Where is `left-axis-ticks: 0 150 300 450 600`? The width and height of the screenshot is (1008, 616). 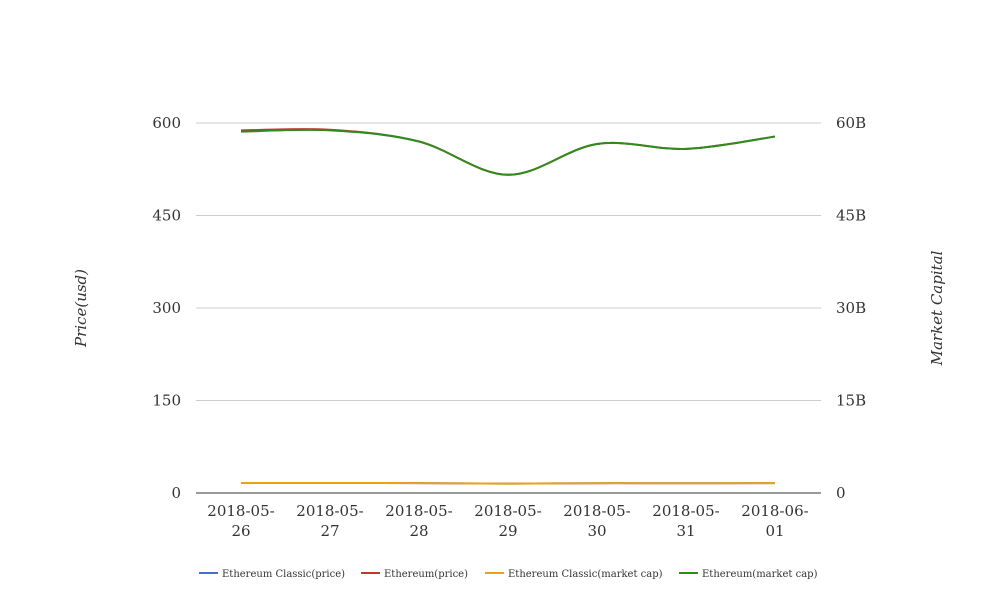
left-axis-ticks: 0 150 300 450 600 is located at coordinates (166, 308).